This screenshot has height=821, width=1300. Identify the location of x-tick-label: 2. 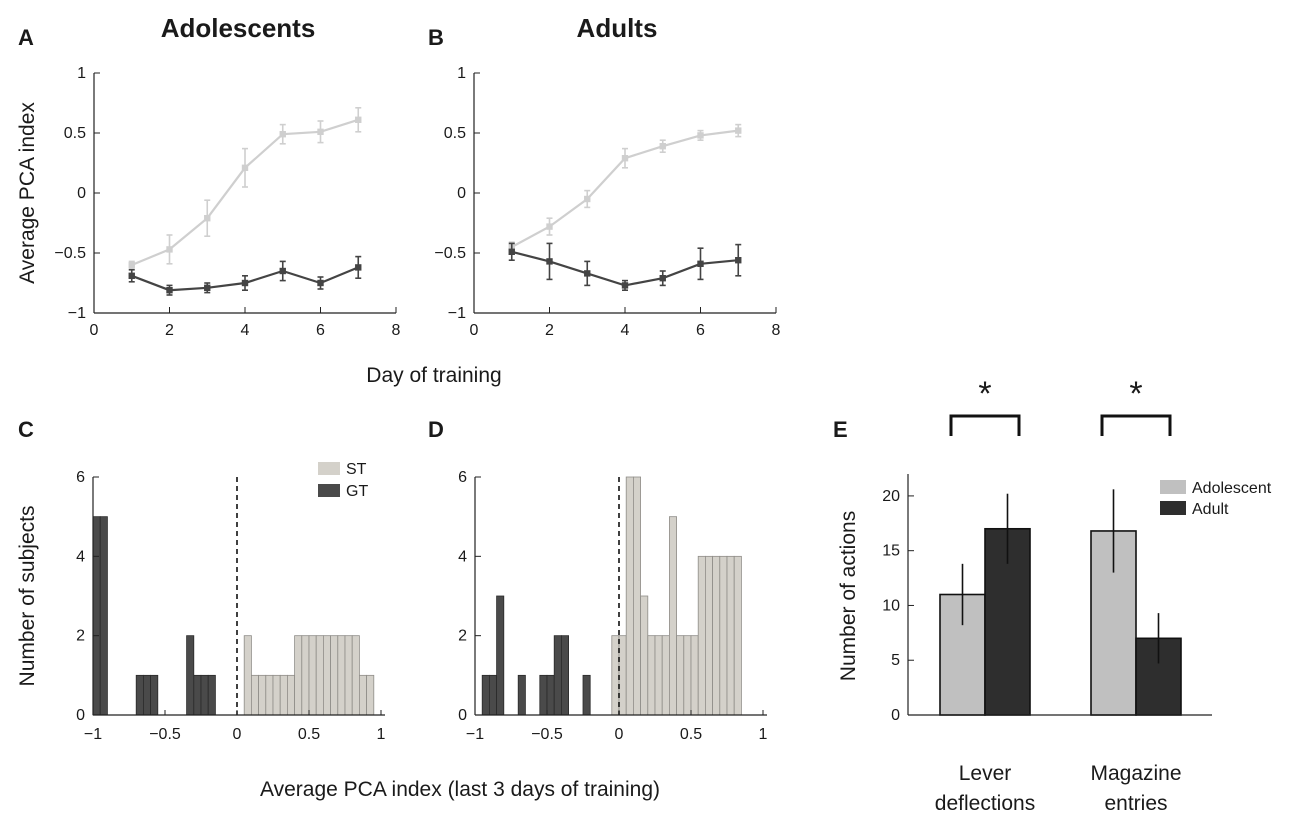
(549, 330).